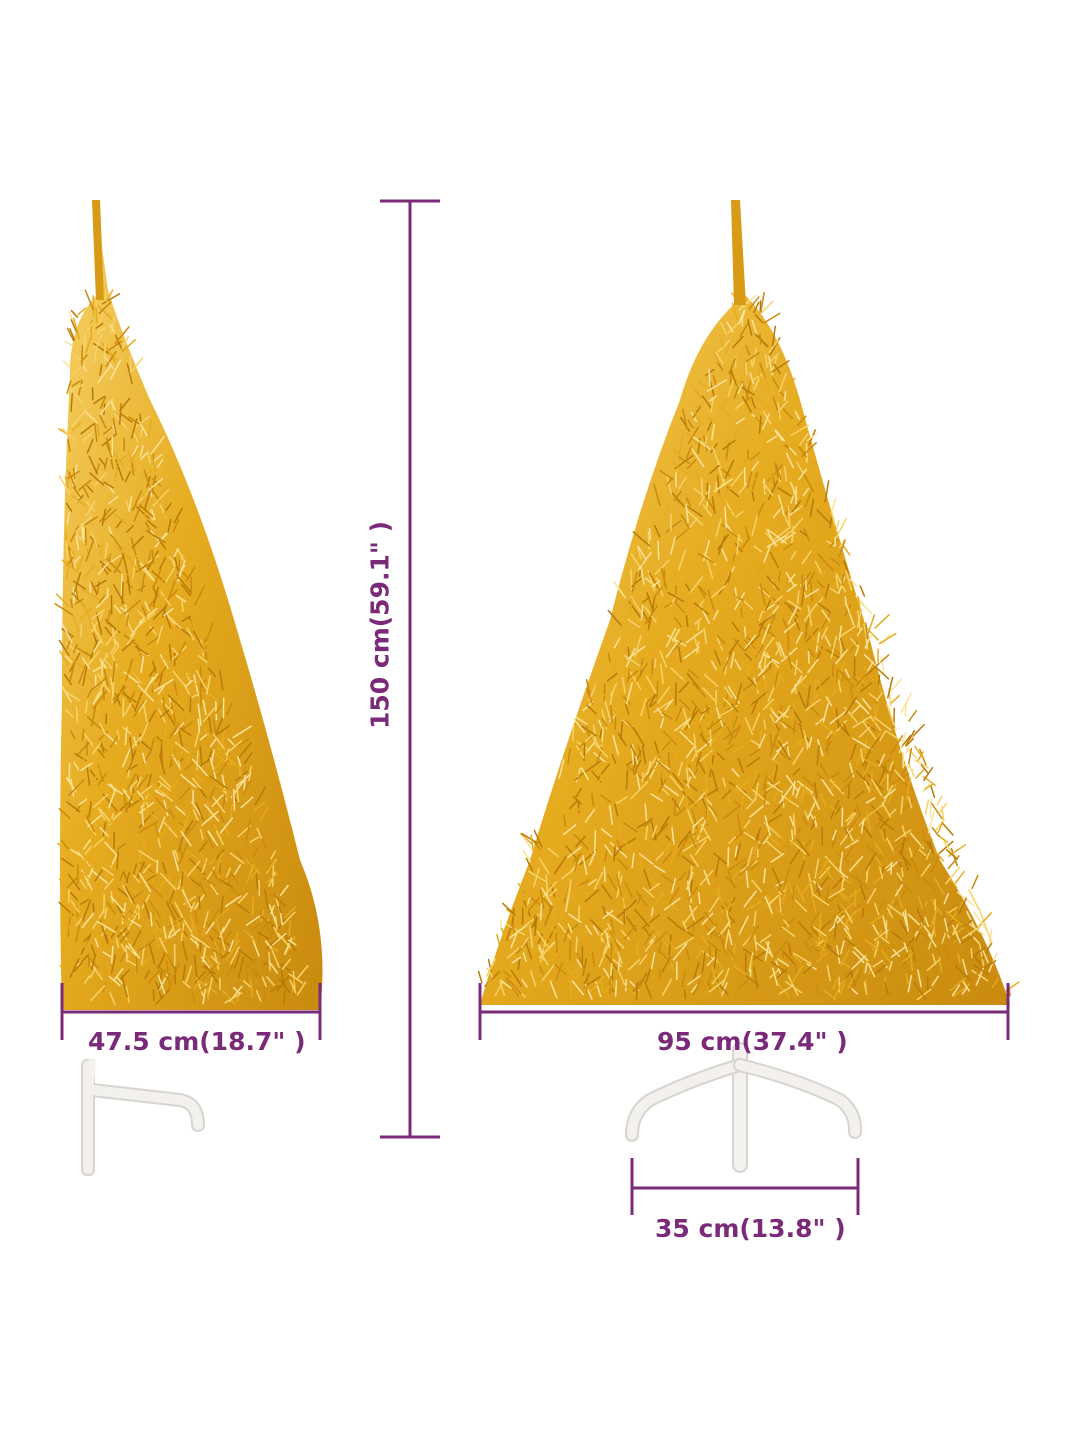  Describe the element at coordinates (380, 625) in the screenshot. I see `height-dimension-label: 150 cm(59.1" )` at that location.